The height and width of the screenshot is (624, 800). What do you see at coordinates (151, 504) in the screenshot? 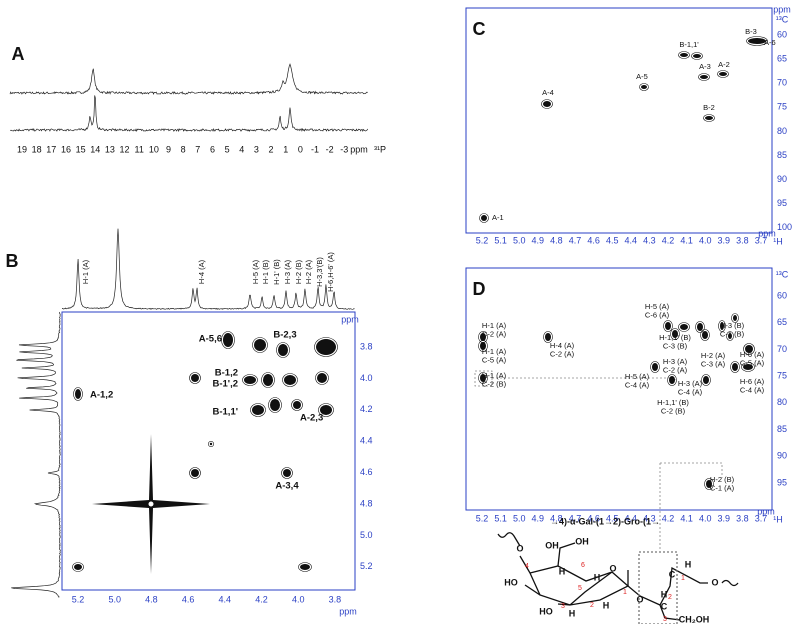
I see `water-peak` at bounding box center [151, 504].